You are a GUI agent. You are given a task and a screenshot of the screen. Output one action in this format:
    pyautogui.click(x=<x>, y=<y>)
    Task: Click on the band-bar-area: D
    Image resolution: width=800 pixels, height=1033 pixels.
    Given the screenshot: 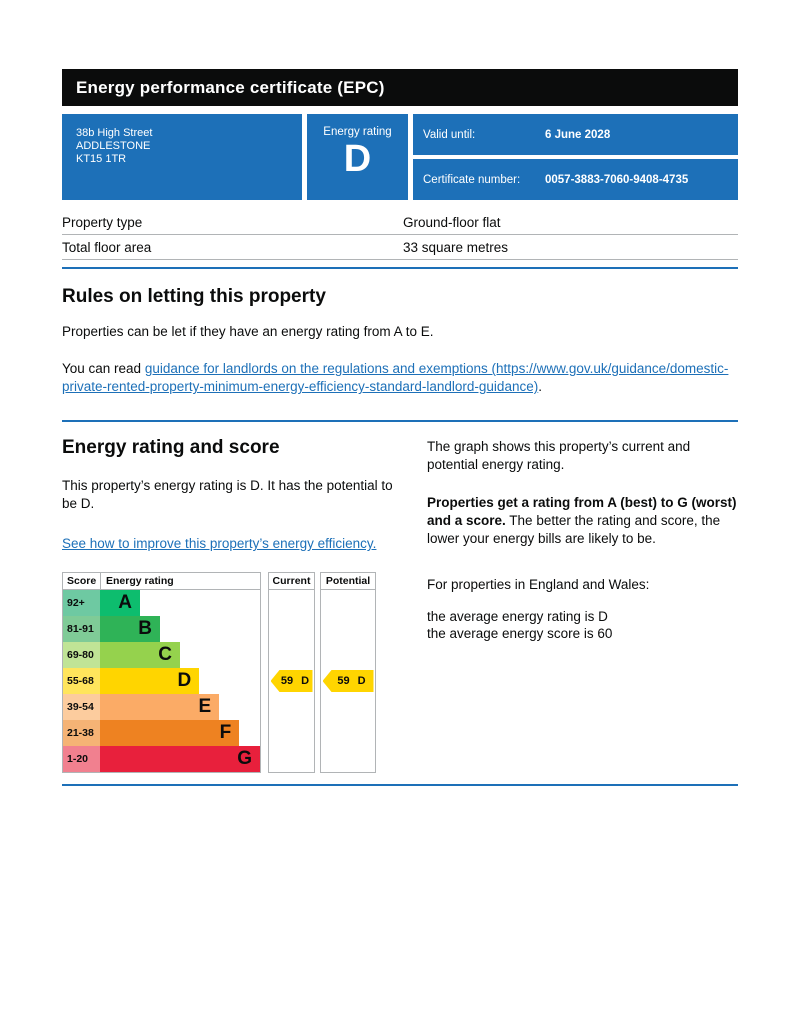 What is the action you would take?
    pyautogui.click(x=180, y=681)
    